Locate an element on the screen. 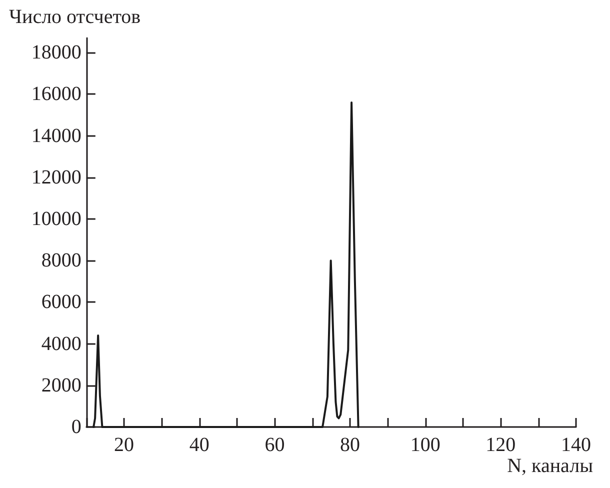 This screenshot has height=488, width=610. y-tick-label: 18000 is located at coordinates (56, 53).